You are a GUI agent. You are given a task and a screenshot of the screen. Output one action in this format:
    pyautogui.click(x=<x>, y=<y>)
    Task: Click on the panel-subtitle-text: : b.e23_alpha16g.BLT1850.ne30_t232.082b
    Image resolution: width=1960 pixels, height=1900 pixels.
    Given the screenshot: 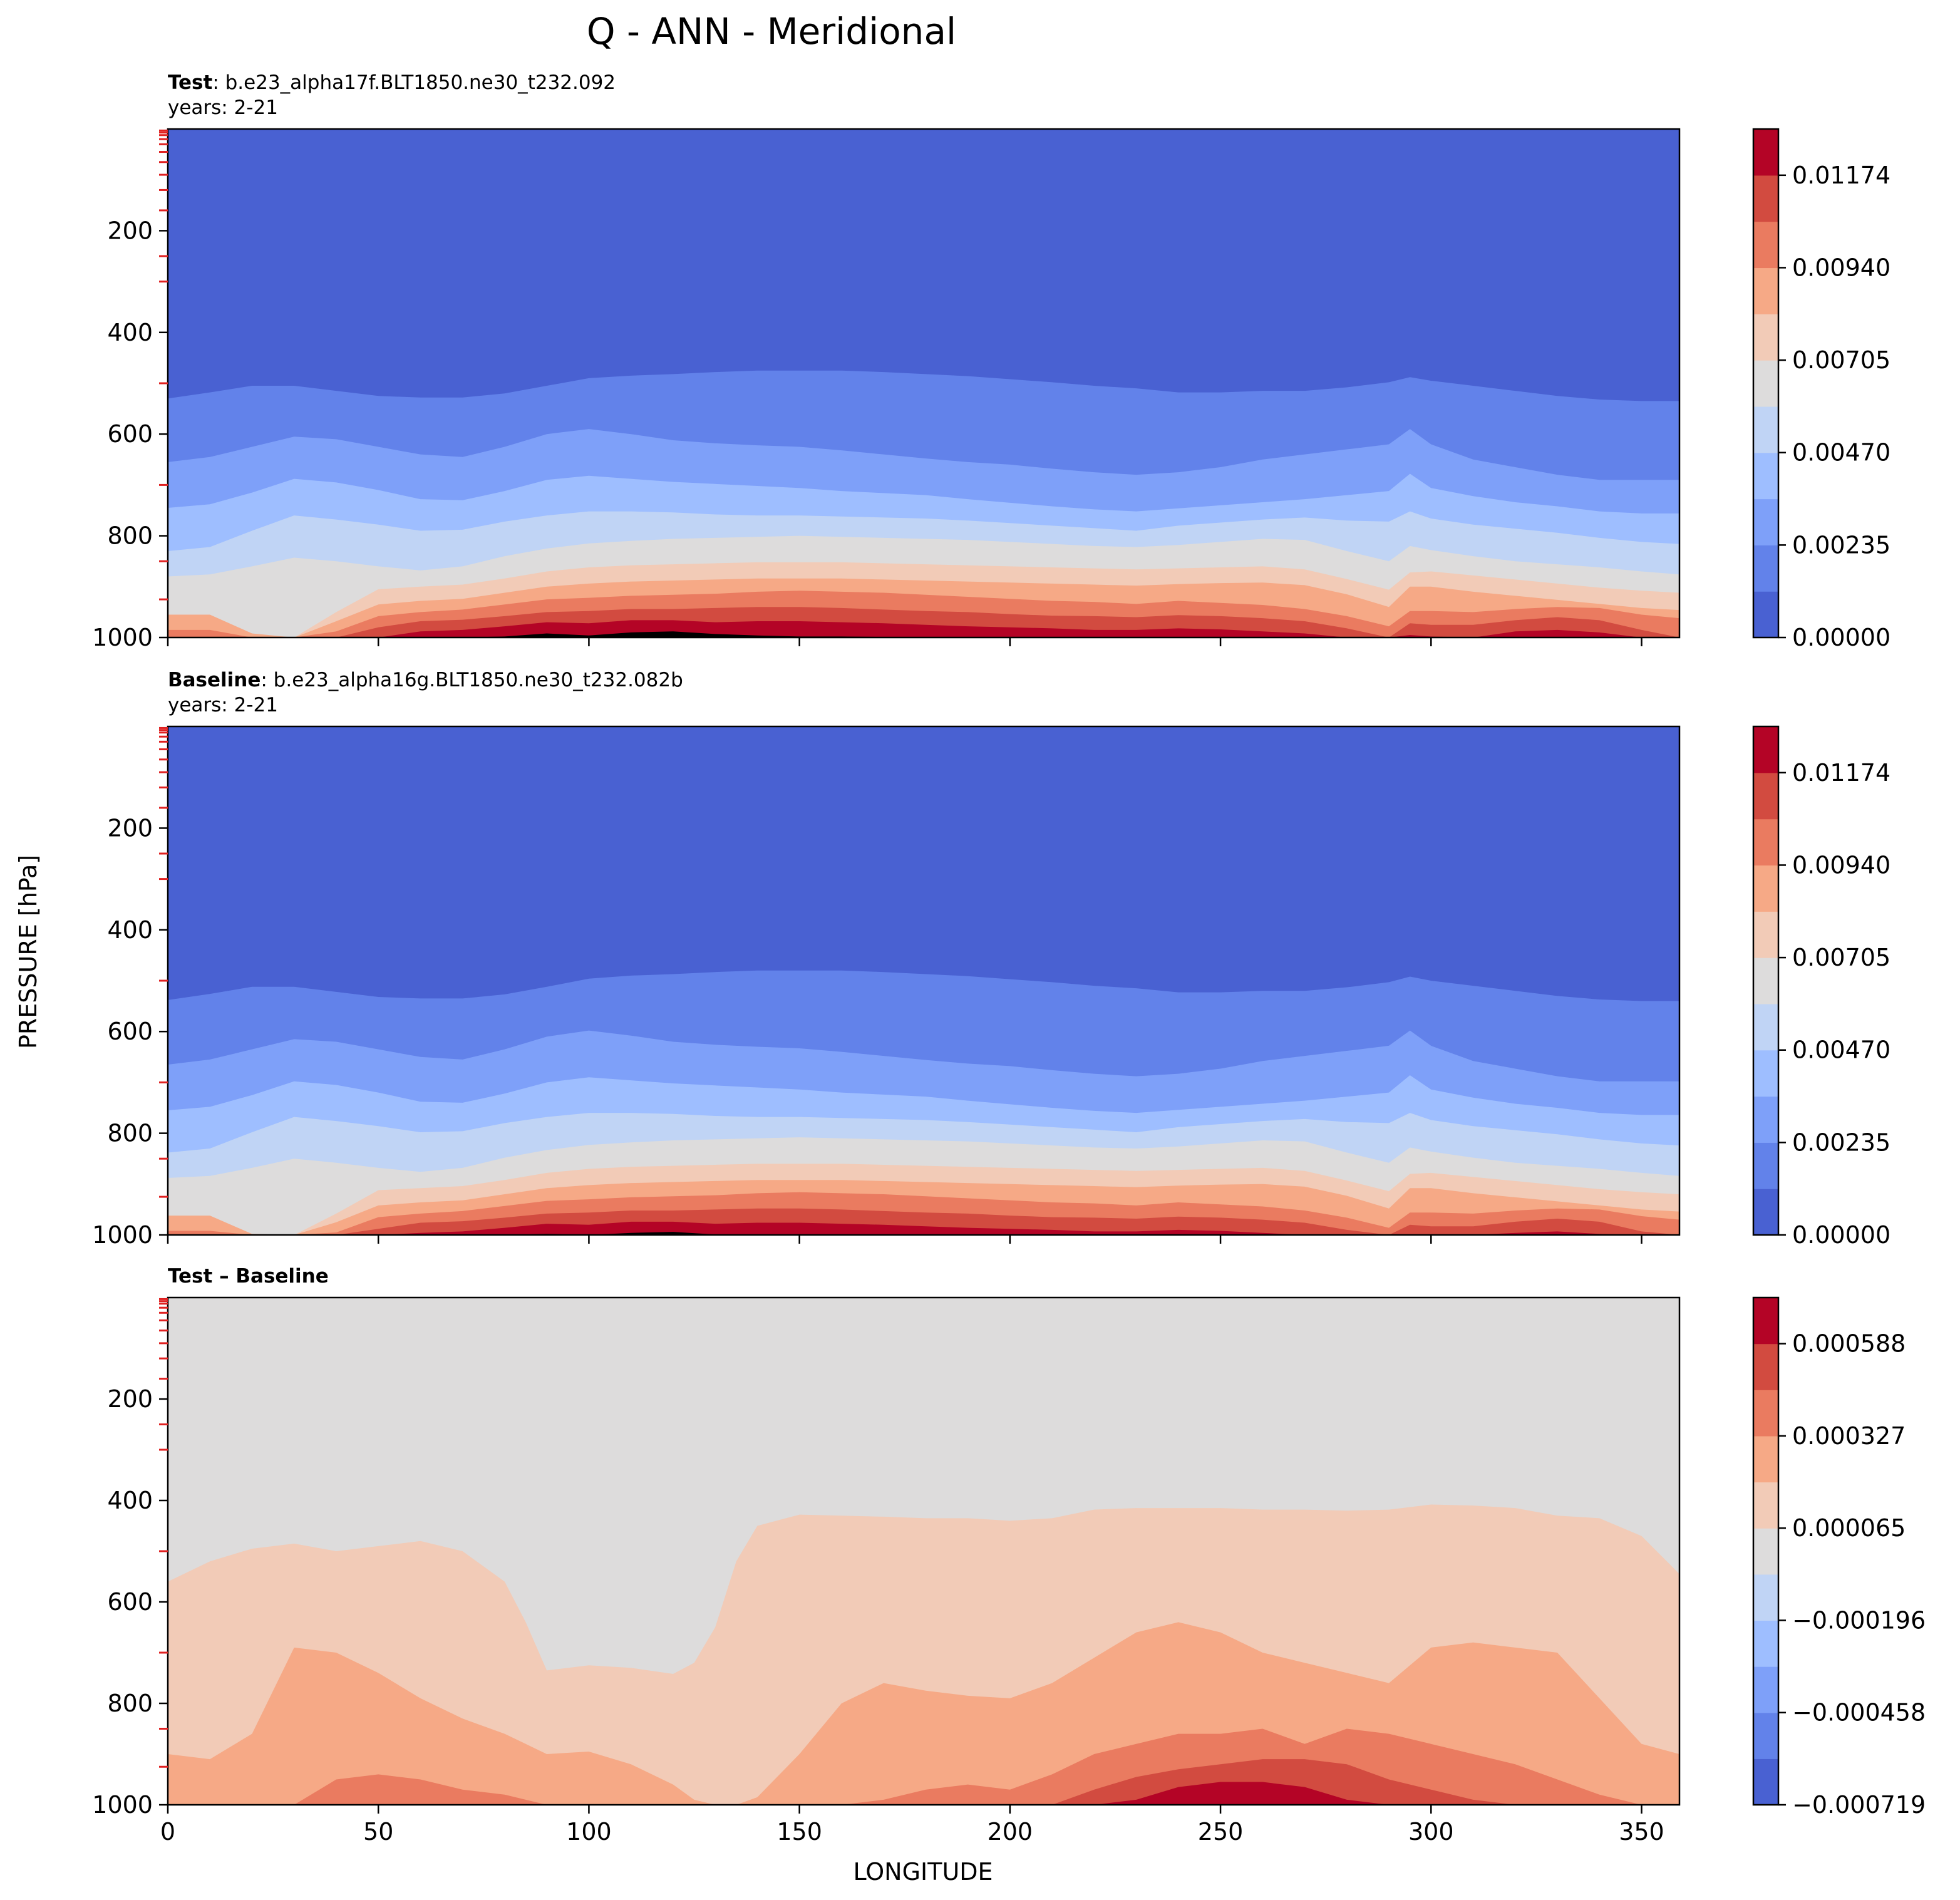 What is the action you would take?
    pyautogui.click(x=471, y=680)
    